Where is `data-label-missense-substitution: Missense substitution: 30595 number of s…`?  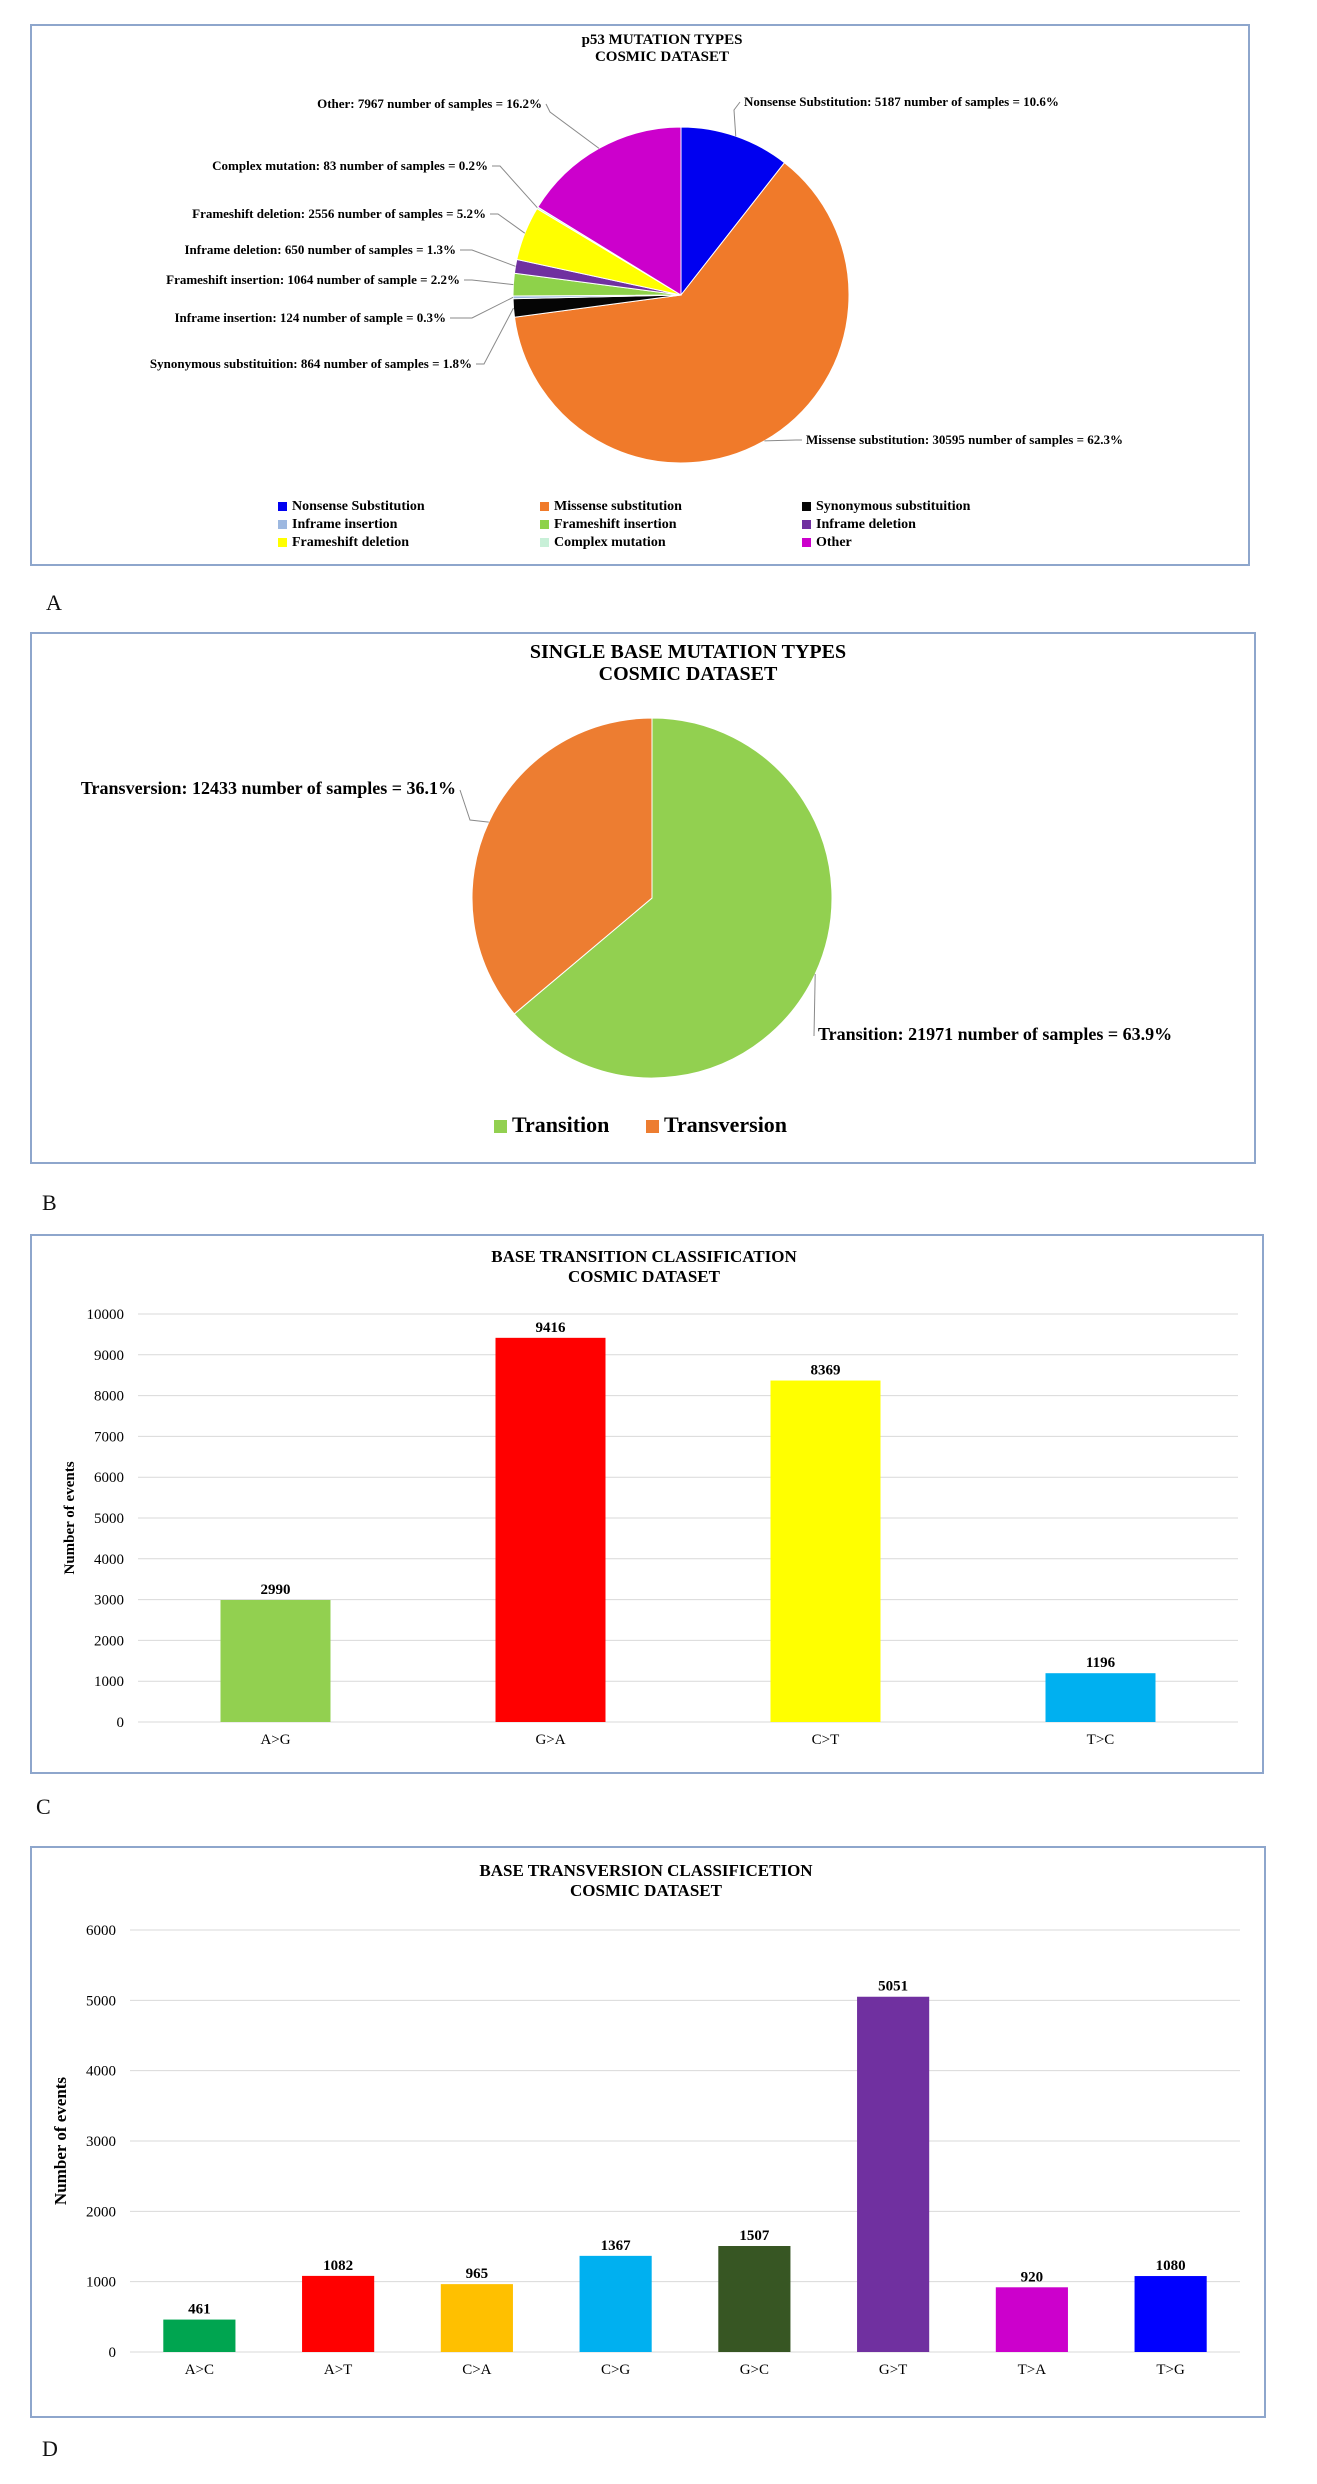
data-label-missense-substitution: Missense substitution: 30595 number of s… is located at coordinates (964, 439).